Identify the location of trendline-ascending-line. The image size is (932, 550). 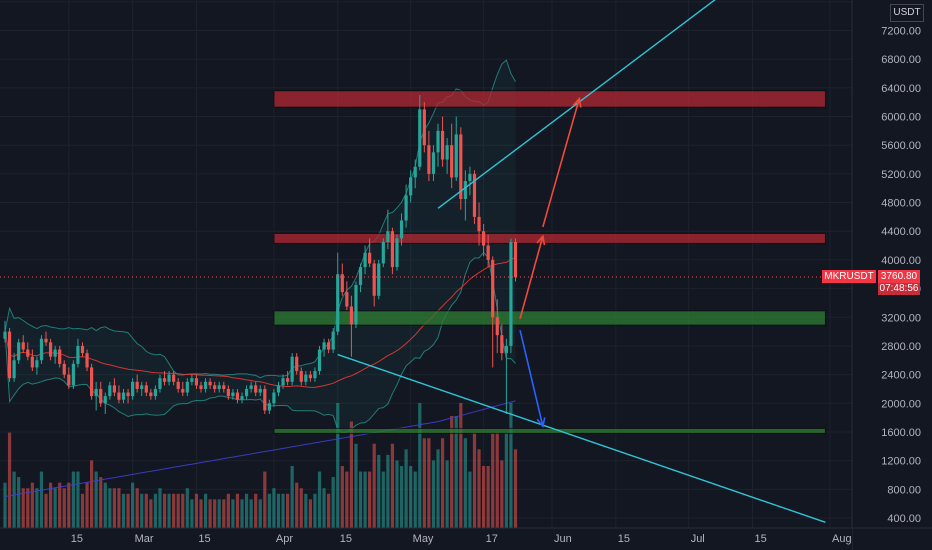
(576, 104).